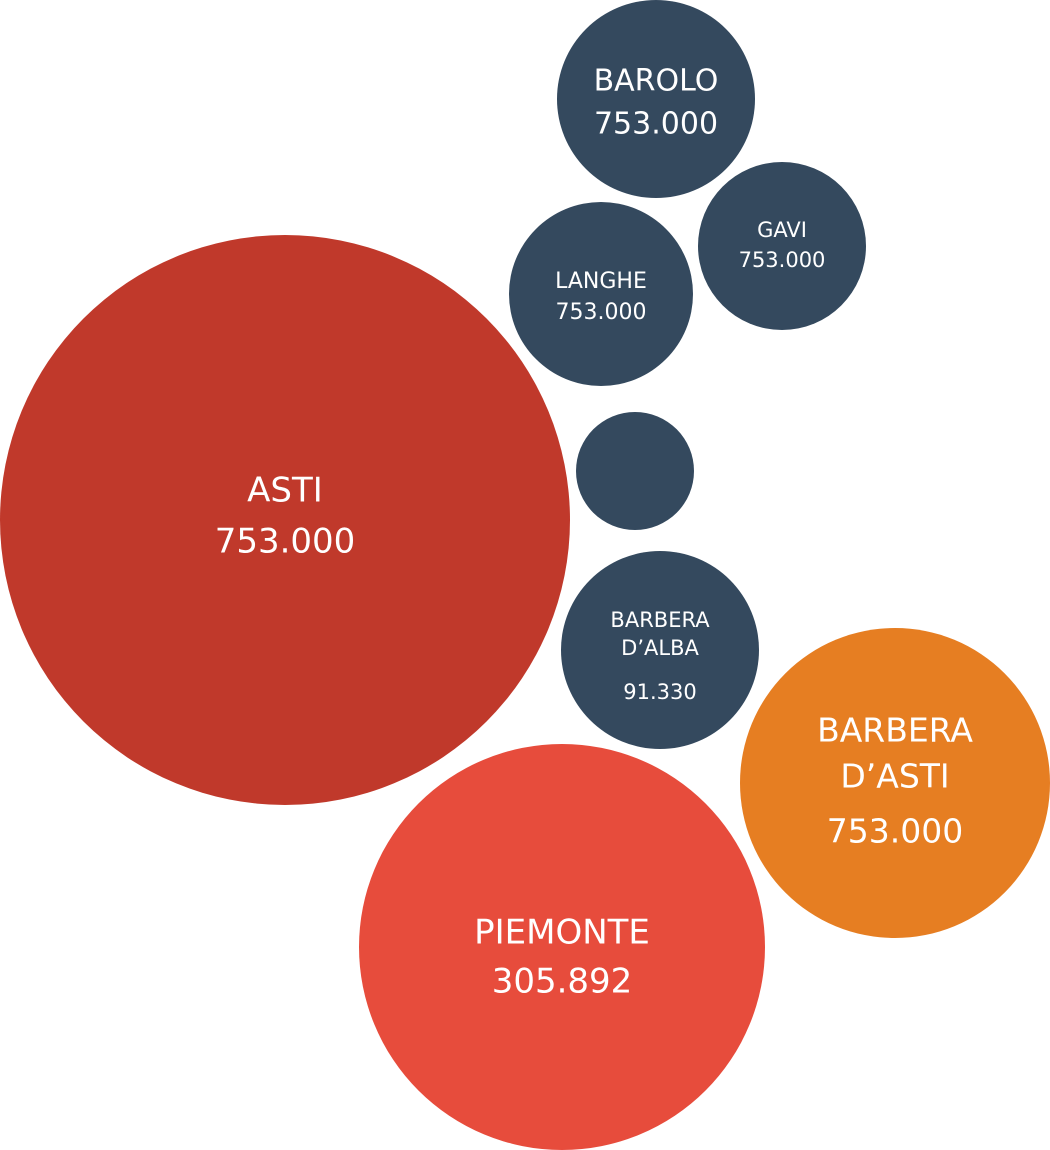  I want to click on bubble-value-barbera-dasti: 753.000, so click(895, 831).